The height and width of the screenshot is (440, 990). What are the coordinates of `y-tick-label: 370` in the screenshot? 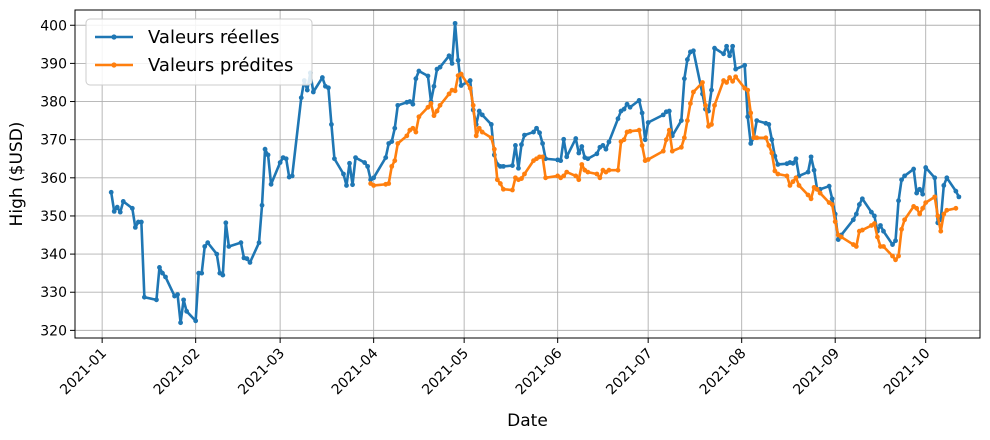 It's located at (53, 141).